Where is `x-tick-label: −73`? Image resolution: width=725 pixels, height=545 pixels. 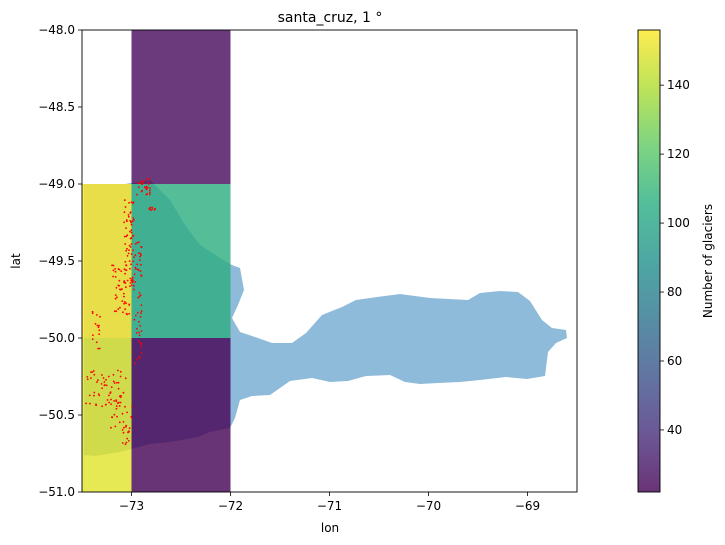
x-tick-label: −73 is located at coordinates (131, 506).